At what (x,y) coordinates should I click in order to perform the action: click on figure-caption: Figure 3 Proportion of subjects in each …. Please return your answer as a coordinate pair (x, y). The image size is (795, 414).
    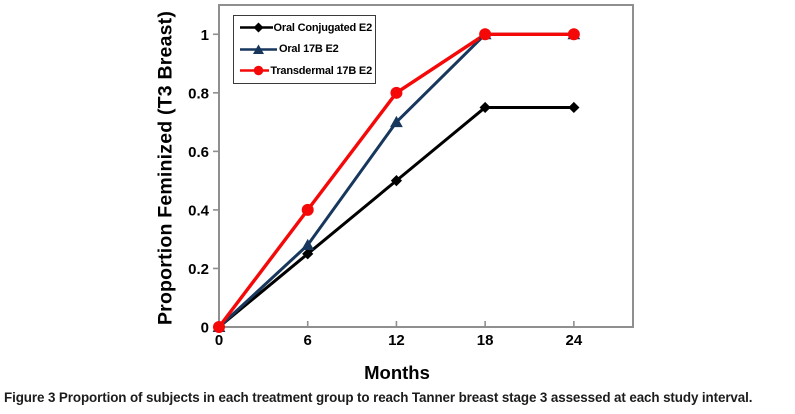
    Looking at the image, I should click on (398, 397).